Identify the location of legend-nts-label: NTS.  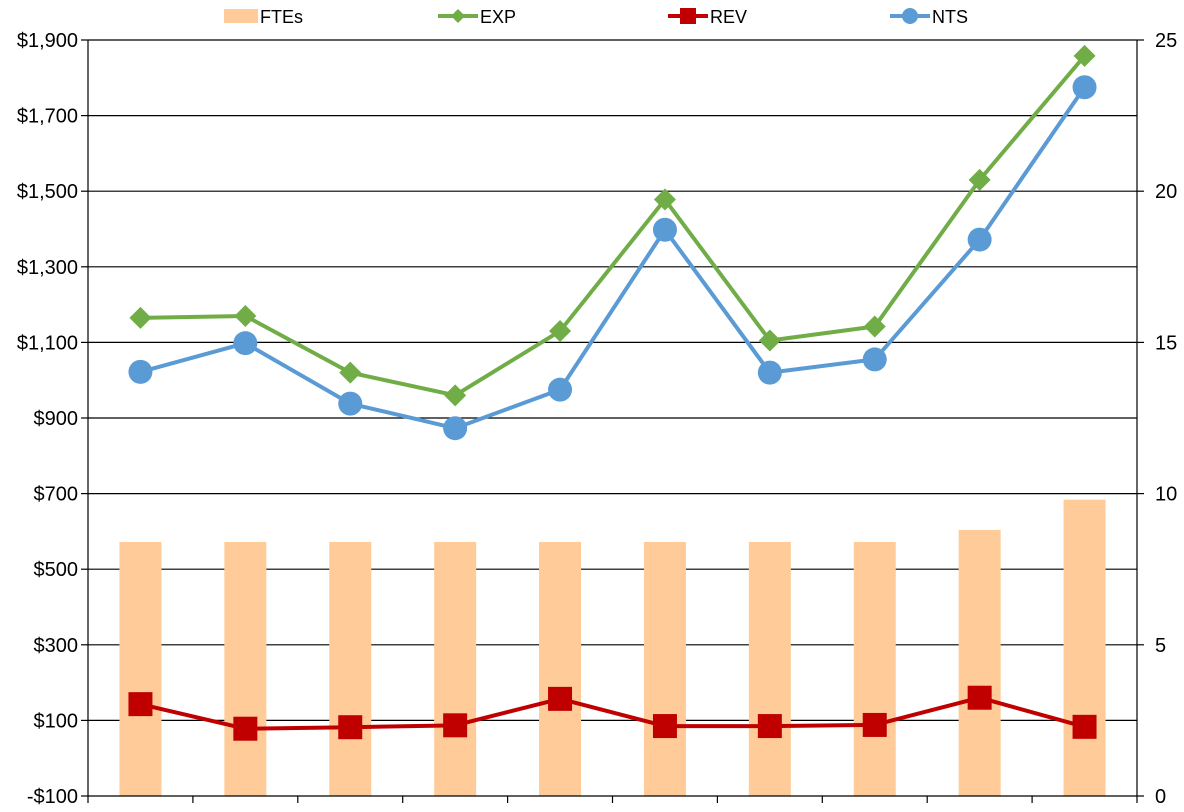
(950, 17).